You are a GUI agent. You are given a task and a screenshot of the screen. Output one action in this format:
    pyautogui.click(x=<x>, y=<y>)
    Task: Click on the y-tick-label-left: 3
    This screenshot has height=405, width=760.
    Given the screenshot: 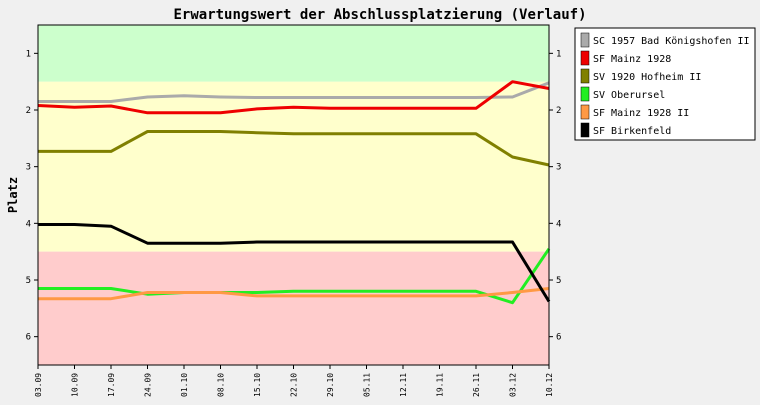 What is the action you would take?
    pyautogui.click(x=28, y=168)
    